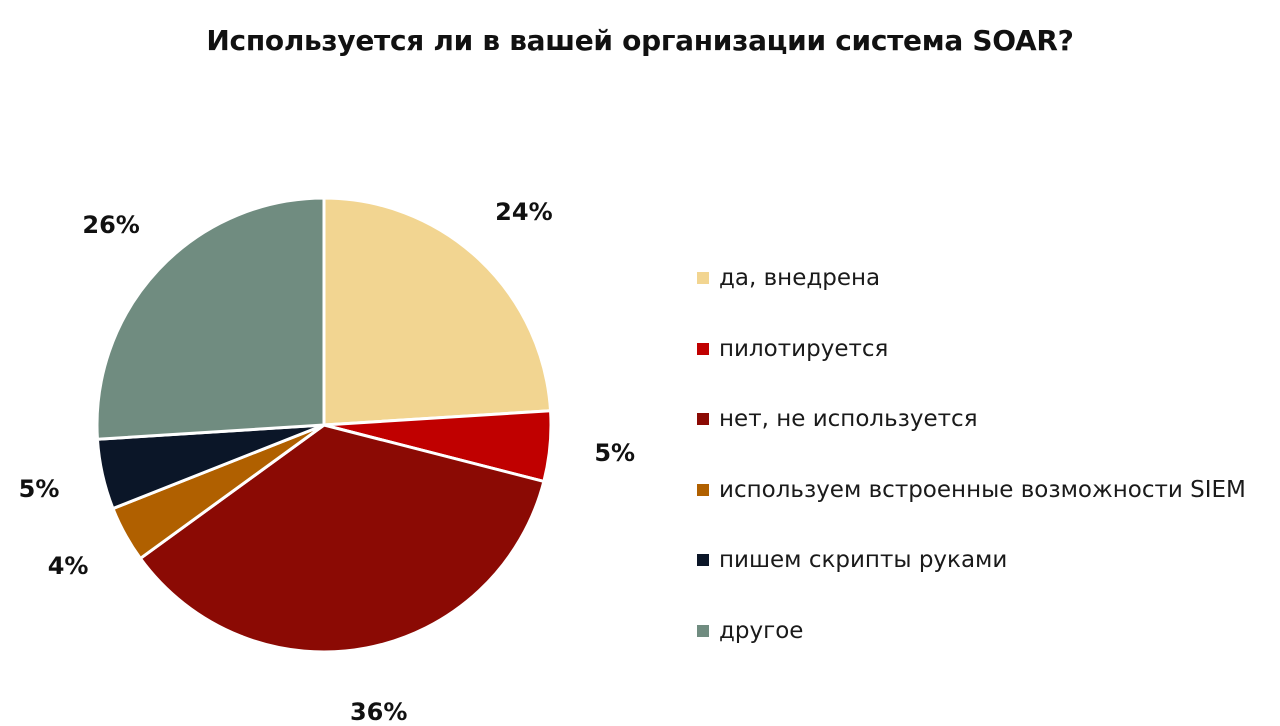 This screenshot has height=726, width=1280. I want to click on legend-label: нет, не используется, so click(848, 419).